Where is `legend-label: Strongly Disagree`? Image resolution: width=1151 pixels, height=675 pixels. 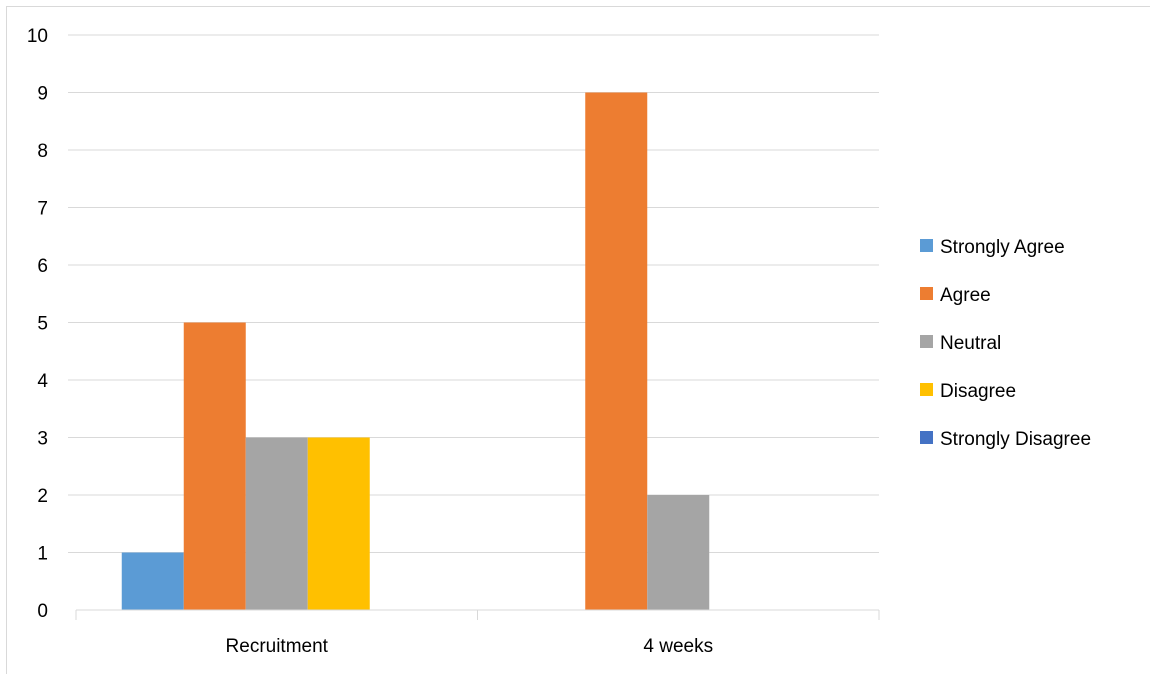 legend-label: Strongly Disagree is located at coordinates (1015, 439).